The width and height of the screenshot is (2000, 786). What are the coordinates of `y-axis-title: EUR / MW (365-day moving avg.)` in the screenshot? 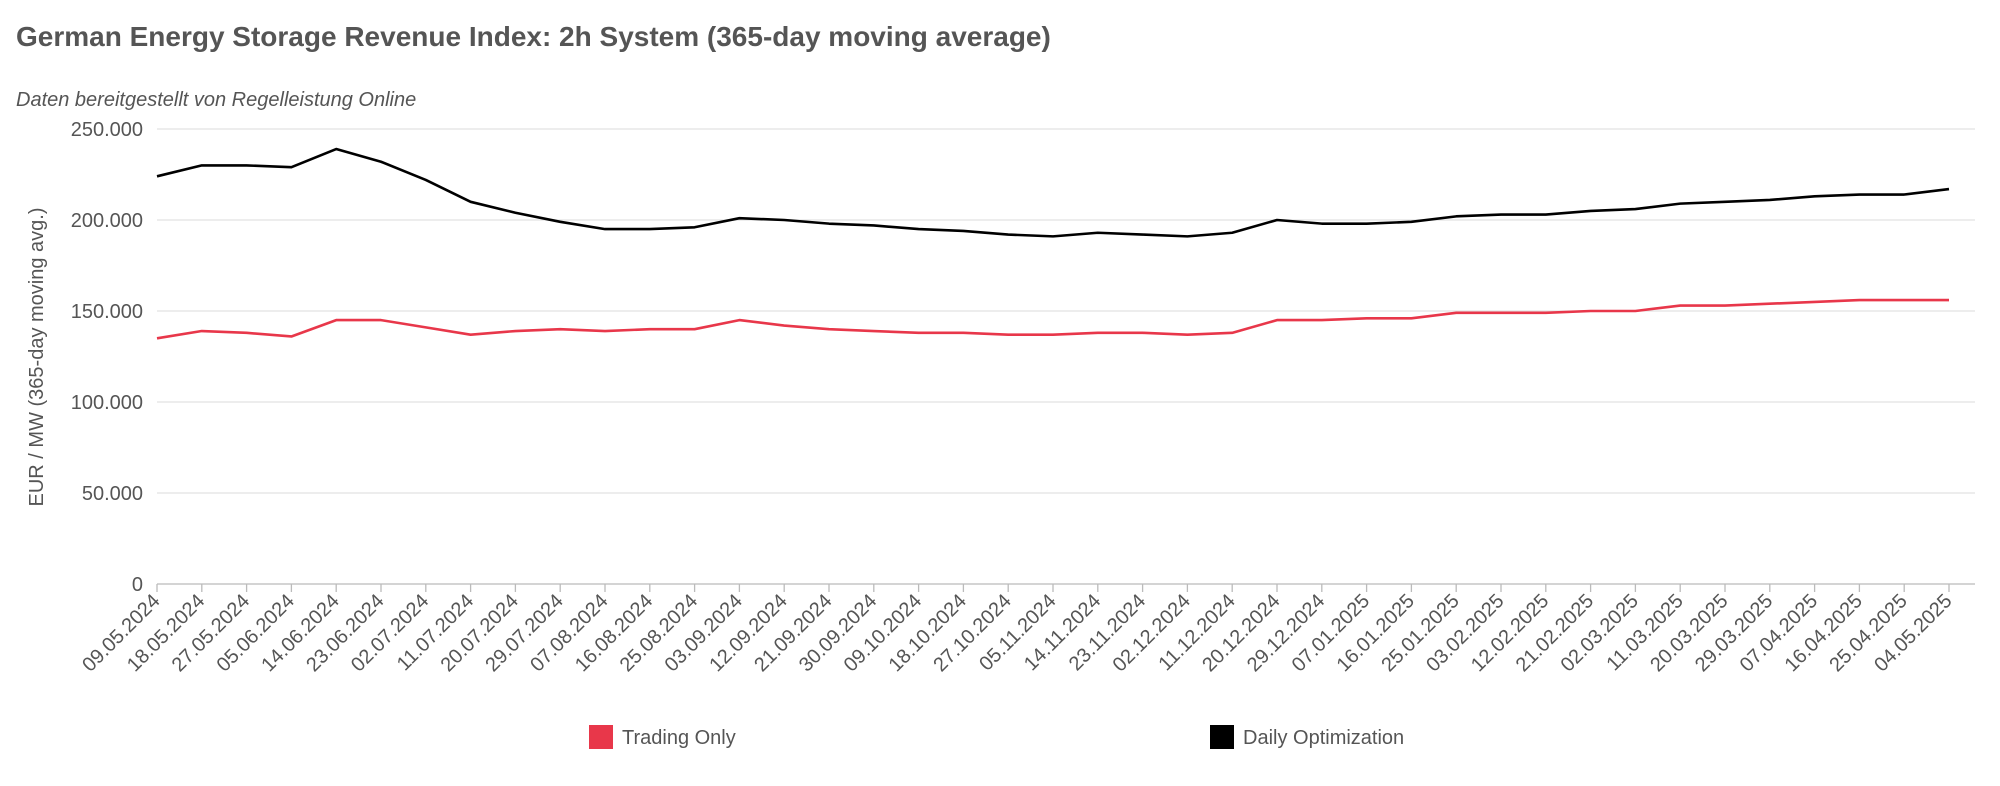 It's located at (37, 357).